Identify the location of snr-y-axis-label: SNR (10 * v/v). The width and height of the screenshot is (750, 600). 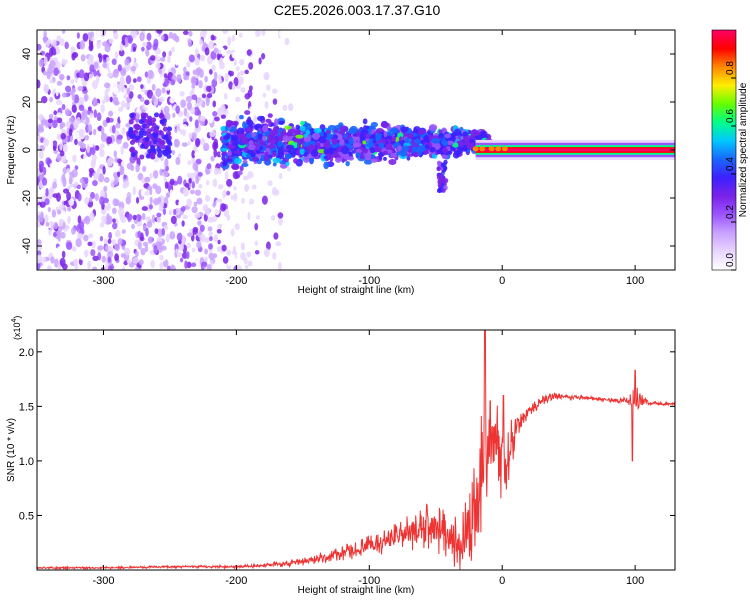
(11, 450).